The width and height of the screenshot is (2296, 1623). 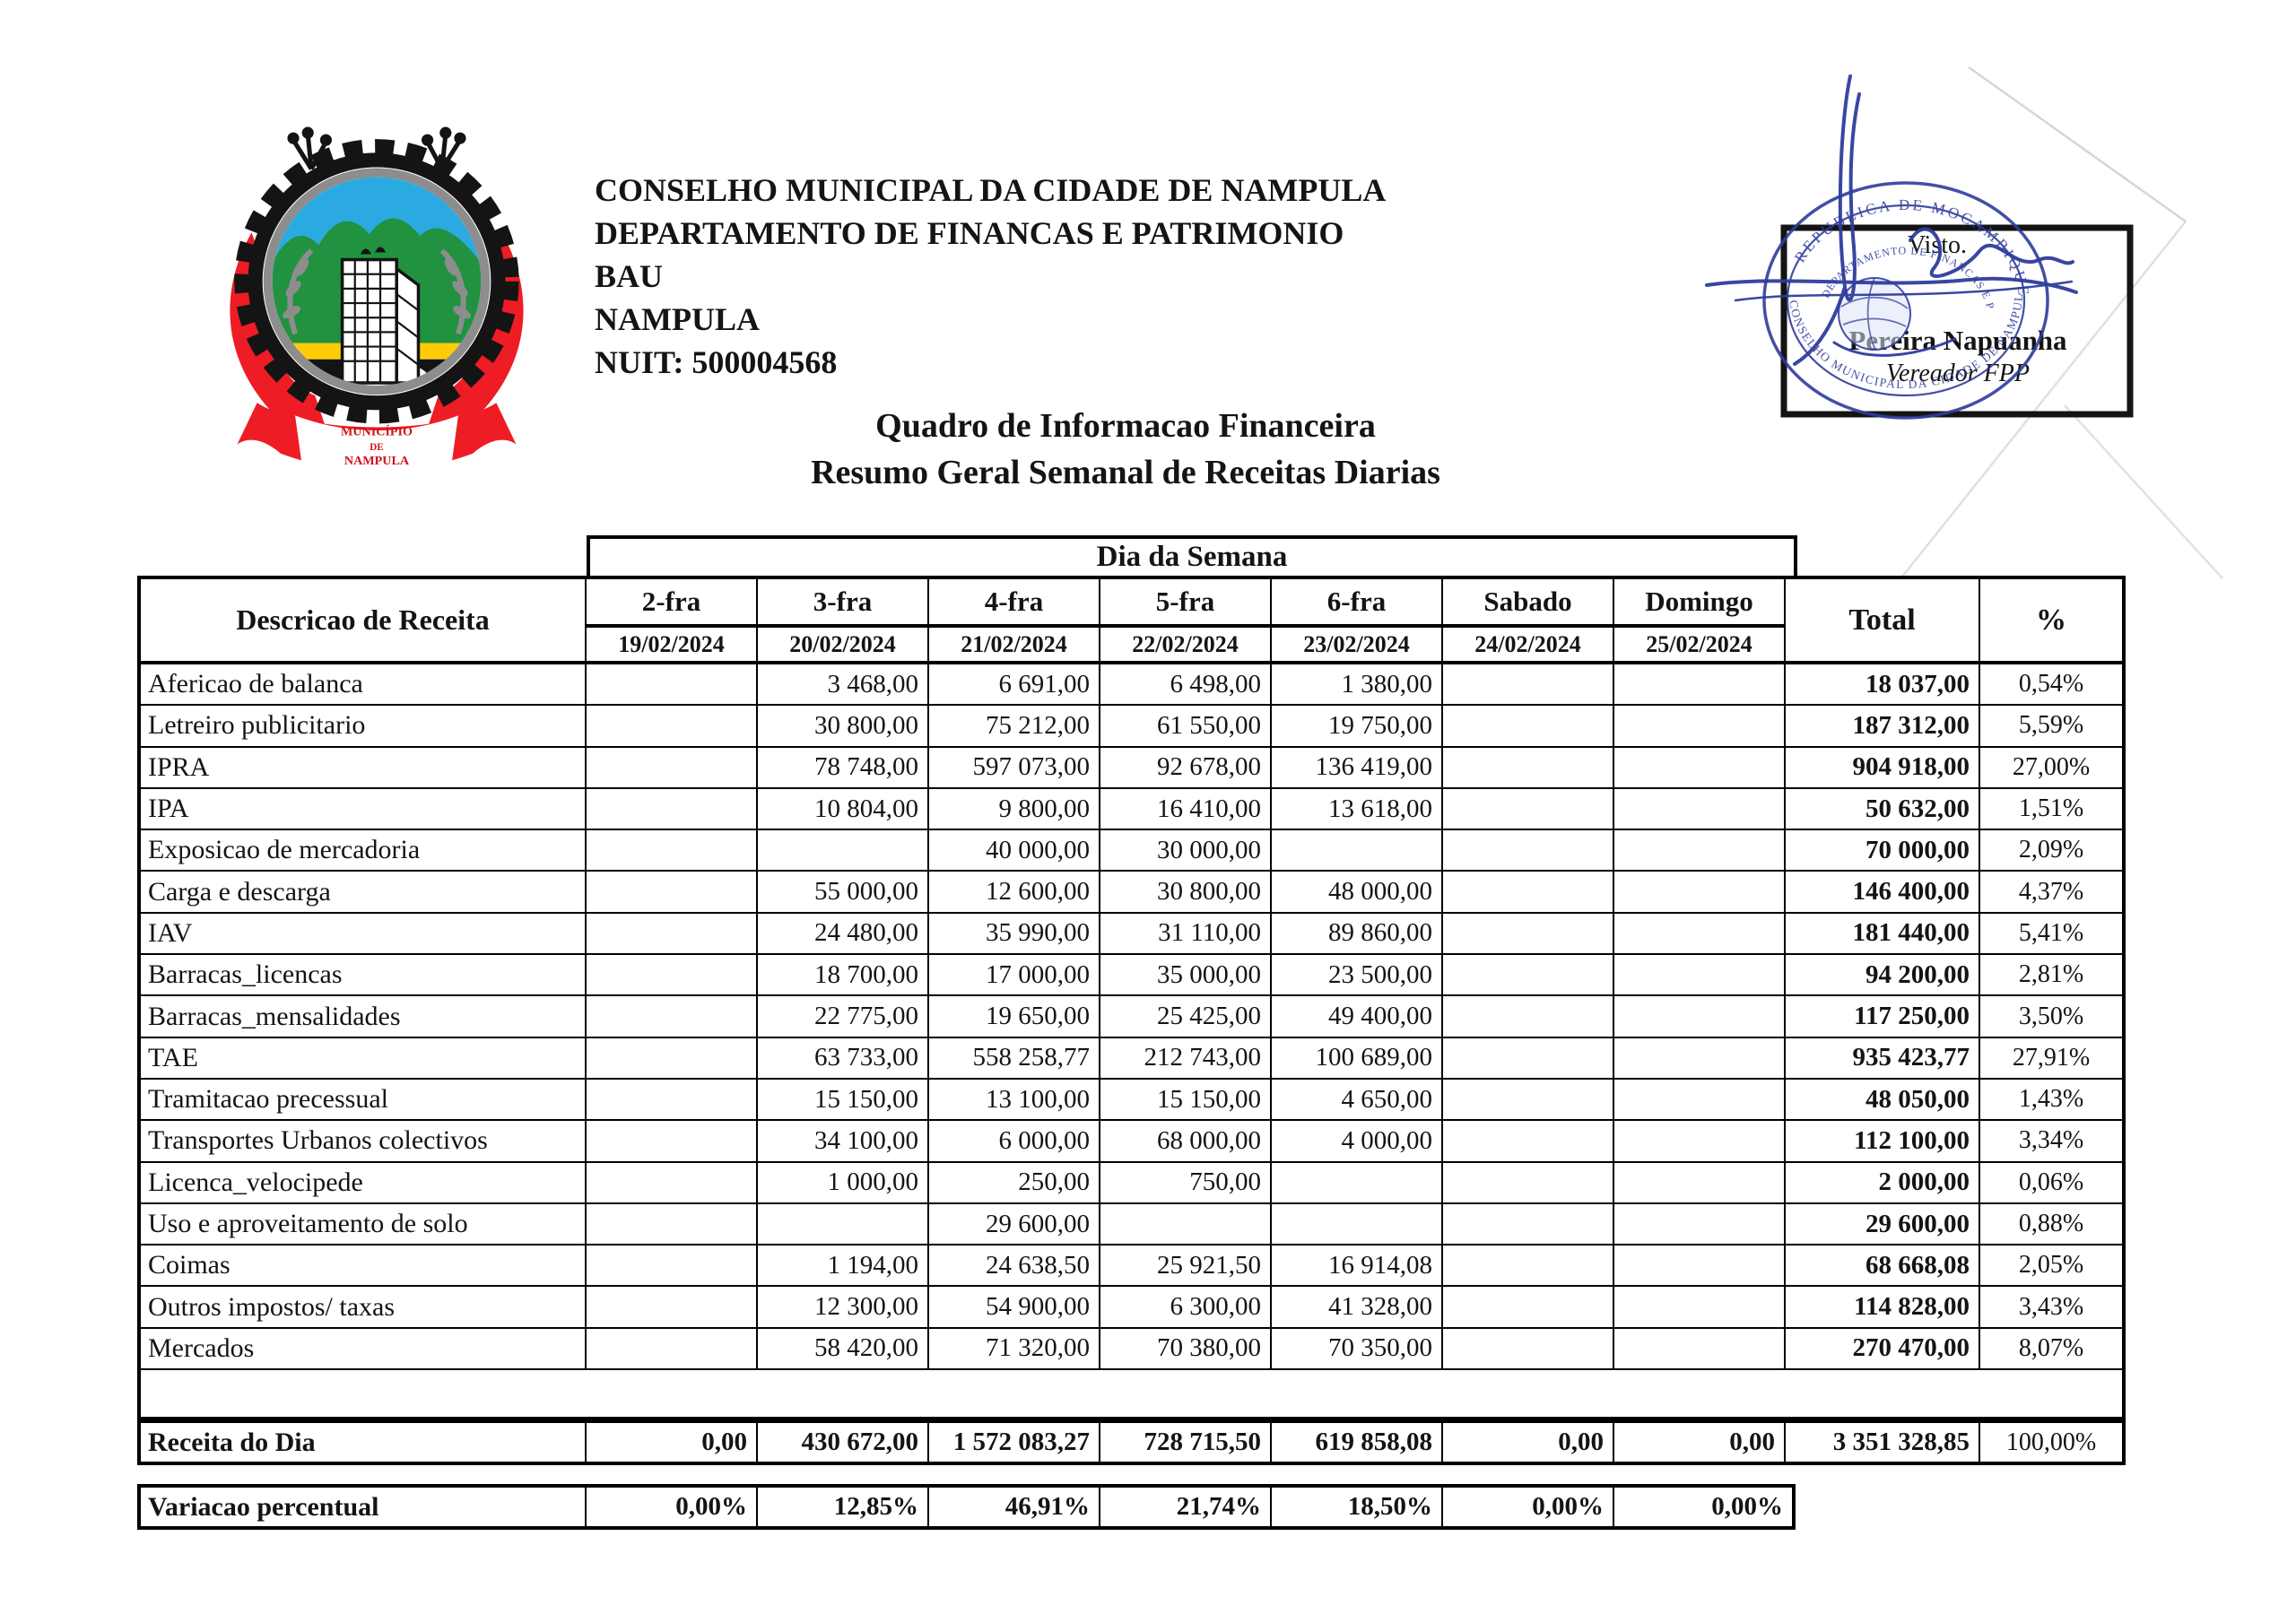 What do you see at coordinates (1700, 603) in the screenshot?
I see `day-header: Domingo` at bounding box center [1700, 603].